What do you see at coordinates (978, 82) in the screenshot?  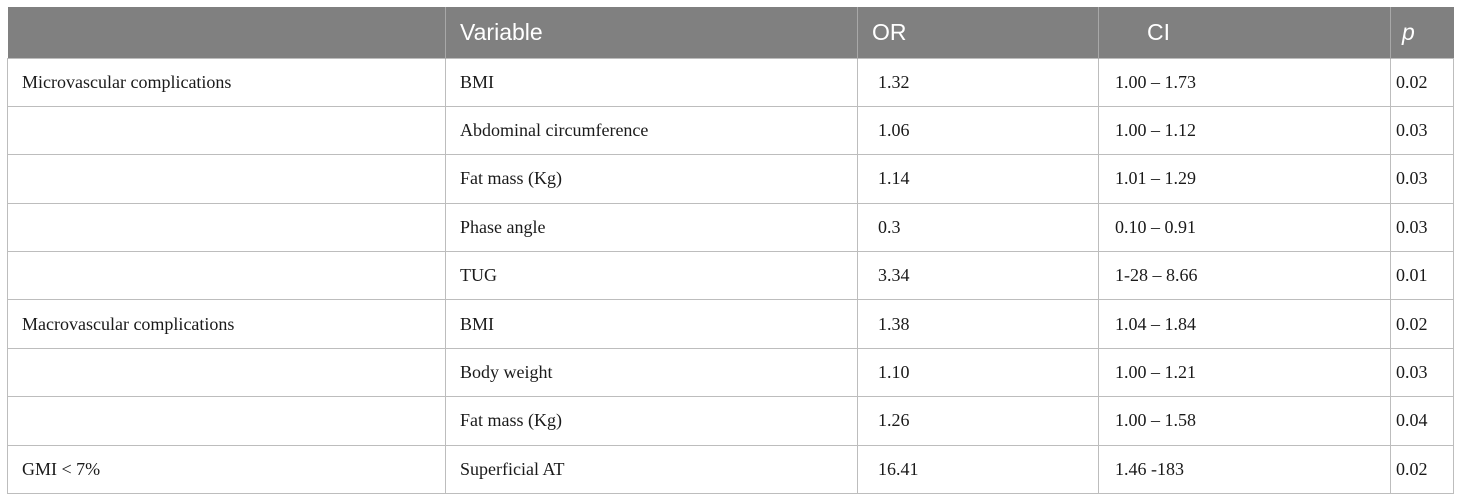 I see `cell-or: 1.32` at bounding box center [978, 82].